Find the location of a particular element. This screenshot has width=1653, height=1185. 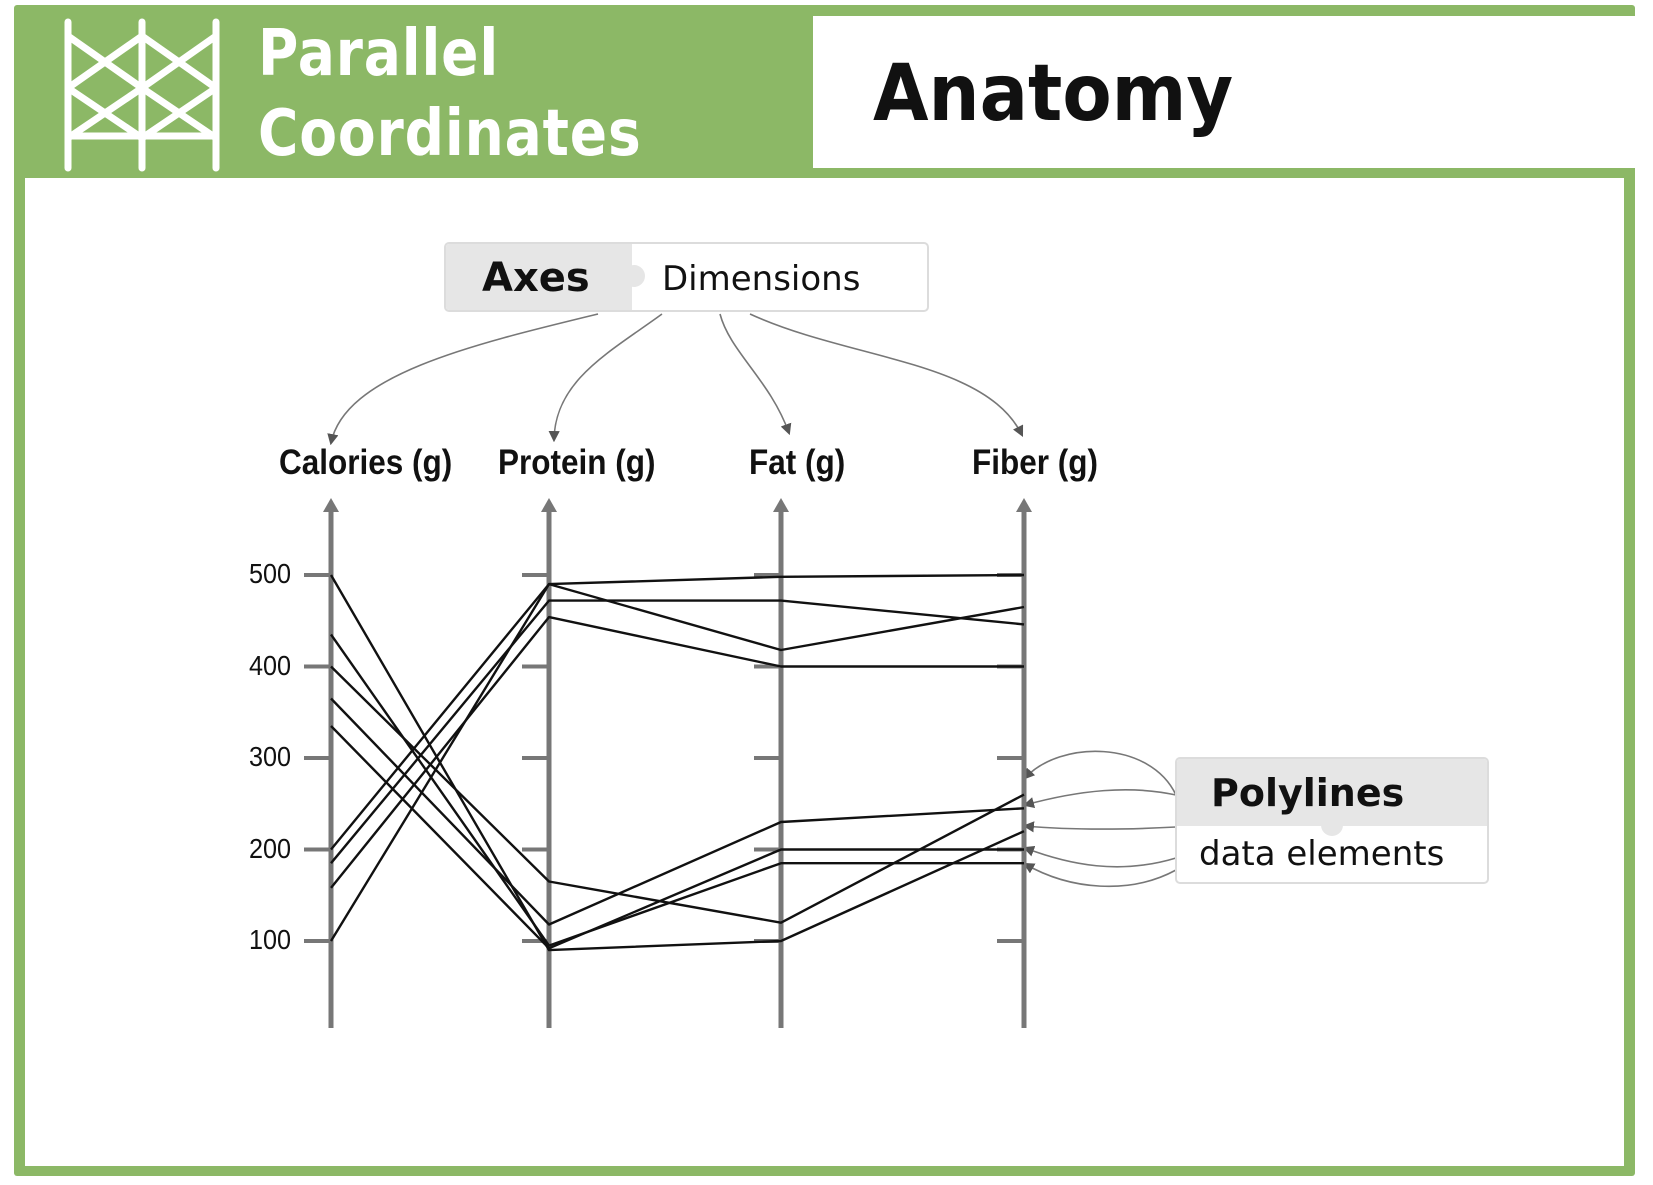

axis-title-fiber-g: Fiber (g) is located at coordinates (1035, 462).